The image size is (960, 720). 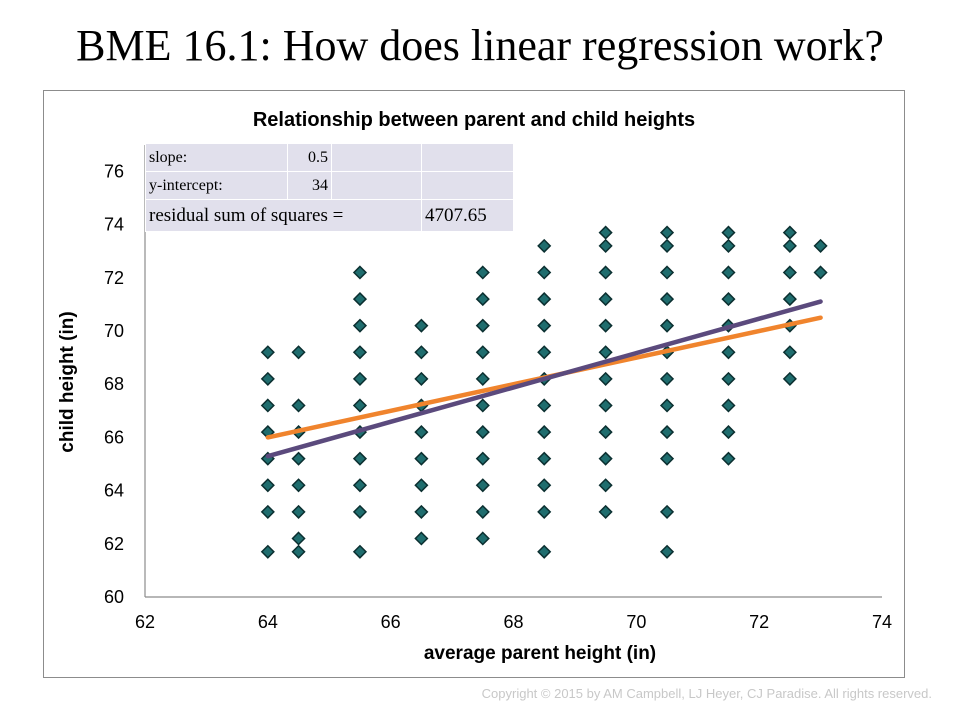 What do you see at coordinates (145, 622) in the screenshot?
I see `x-tick-label: 62` at bounding box center [145, 622].